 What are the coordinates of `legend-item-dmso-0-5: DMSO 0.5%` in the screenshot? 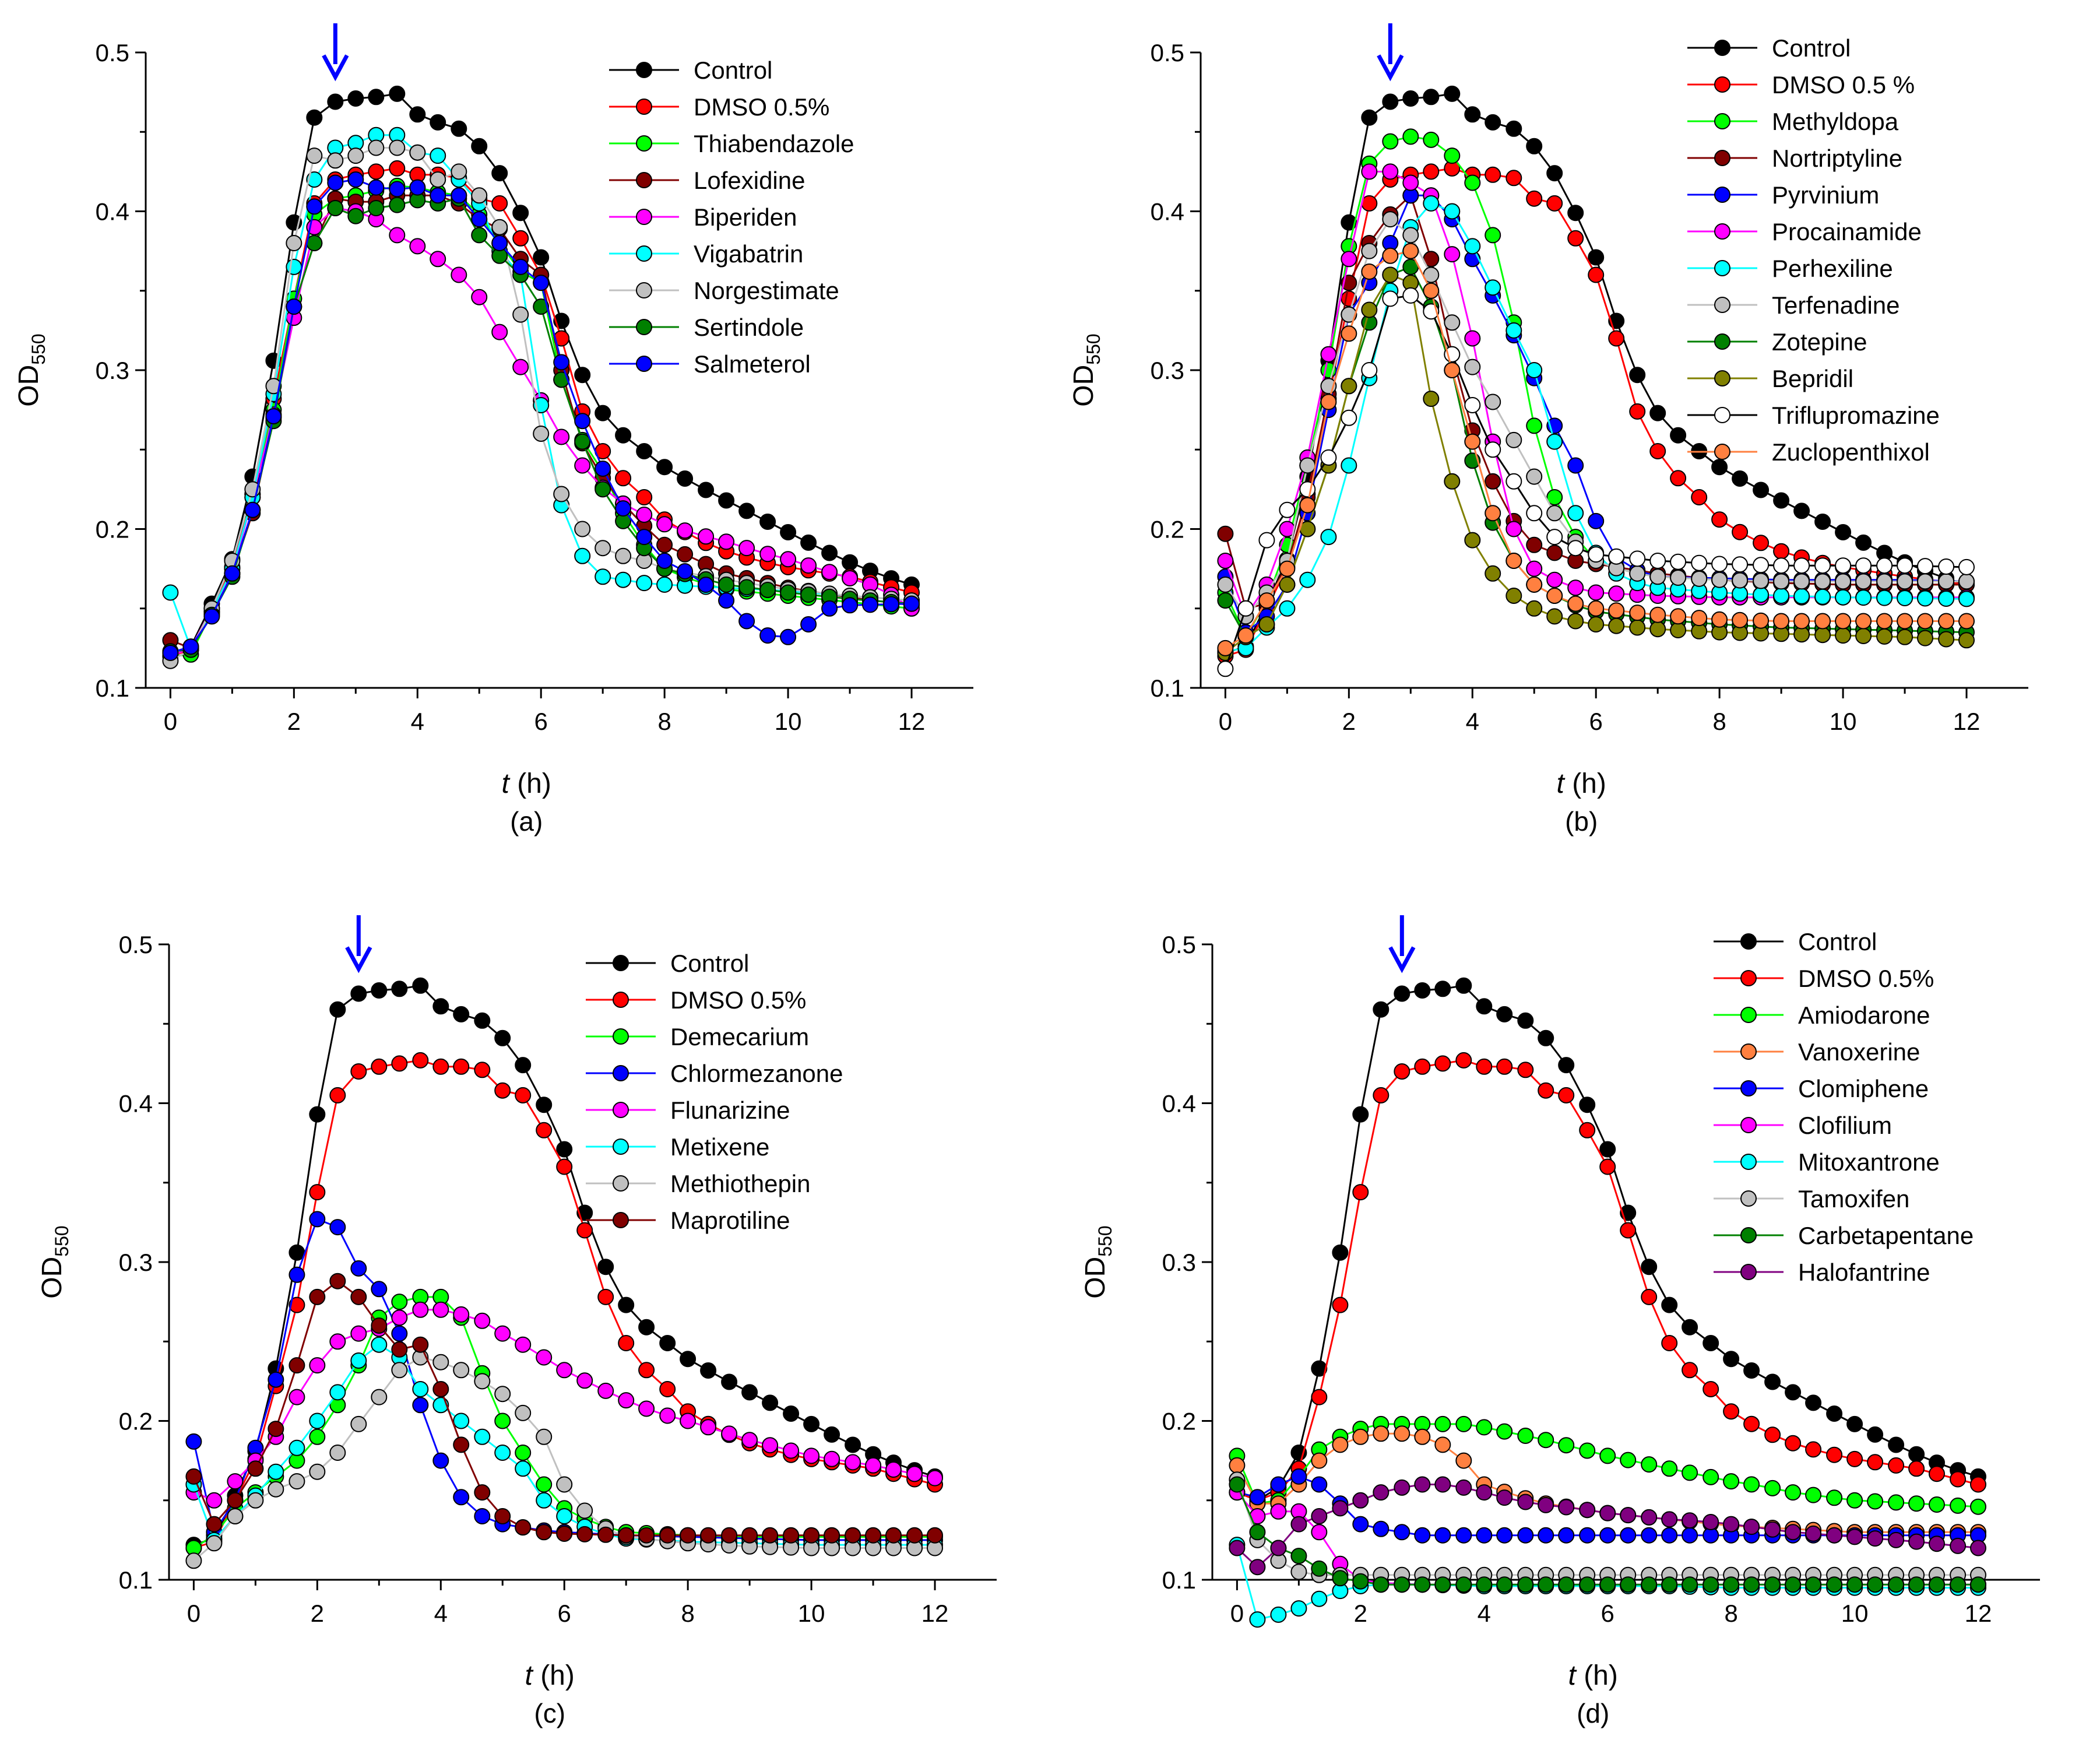 It's located at (696, 1000).